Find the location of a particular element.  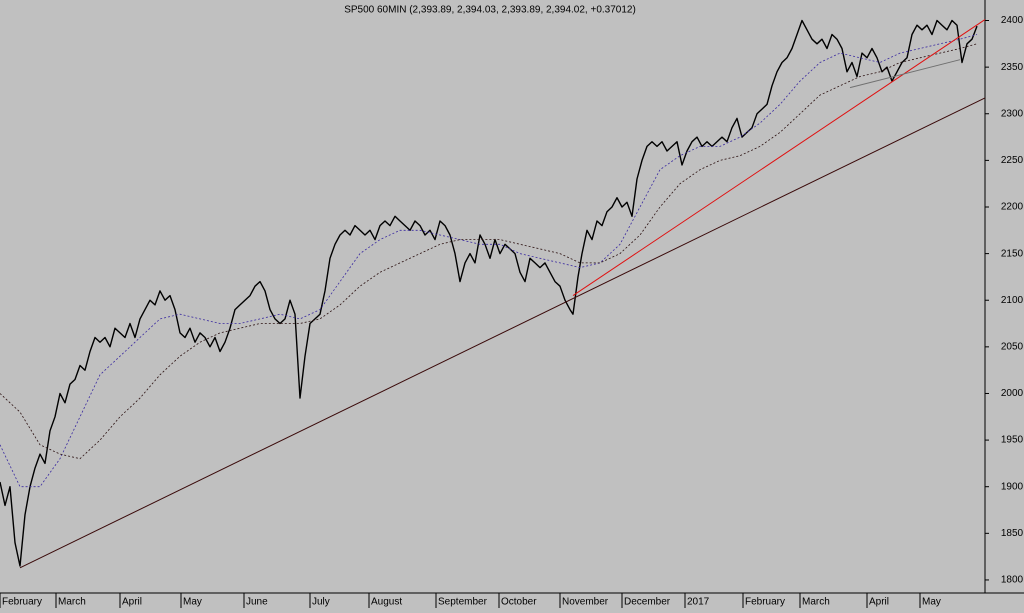

y-tick-label: 1800 is located at coordinates (1012, 580).